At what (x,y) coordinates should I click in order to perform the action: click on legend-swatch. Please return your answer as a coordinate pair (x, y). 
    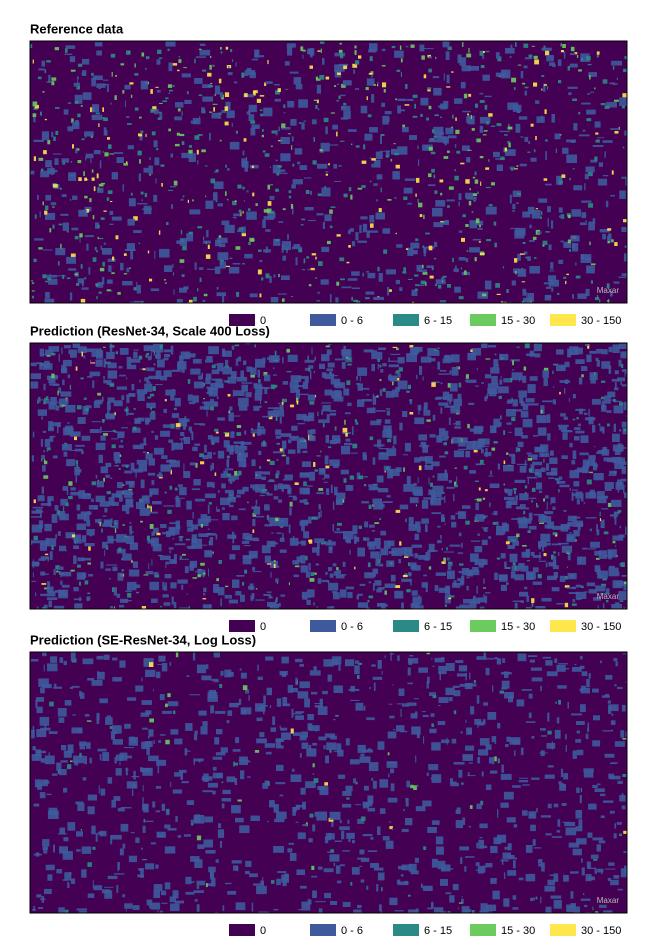
    Looking at the image, I should click on (242, 930).